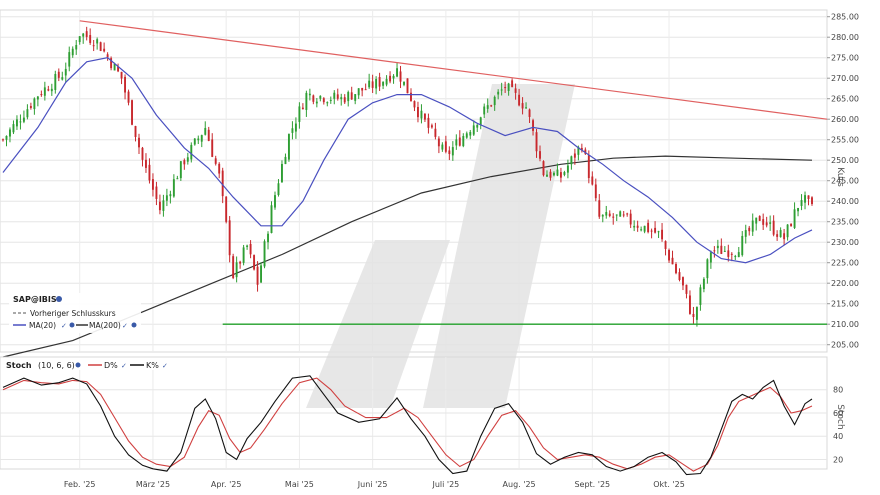 This screenshot has width=880, height=495. Describe the element at coordinates (838, 413) in the screenshot. I see `stoch-y-tick-label: 60` at that location.